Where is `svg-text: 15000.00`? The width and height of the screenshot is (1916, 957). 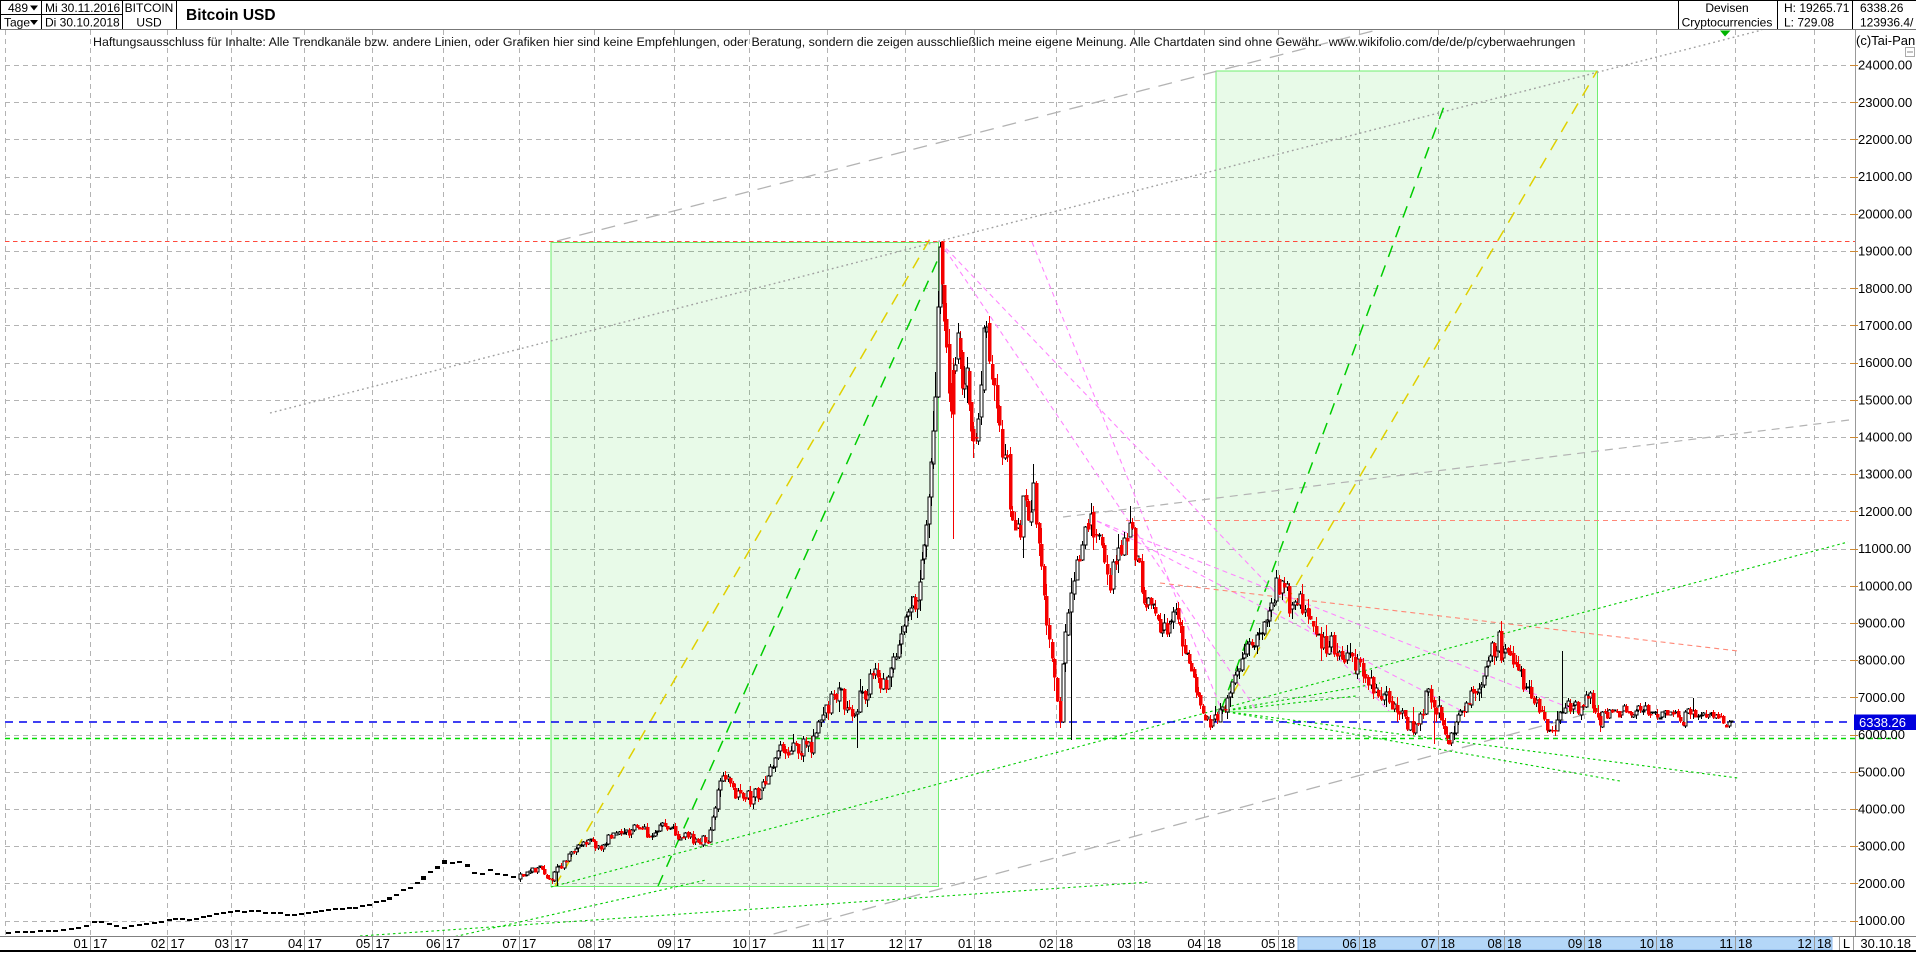 svg-text: 15000.00 is located at coordinates (1885, 399).